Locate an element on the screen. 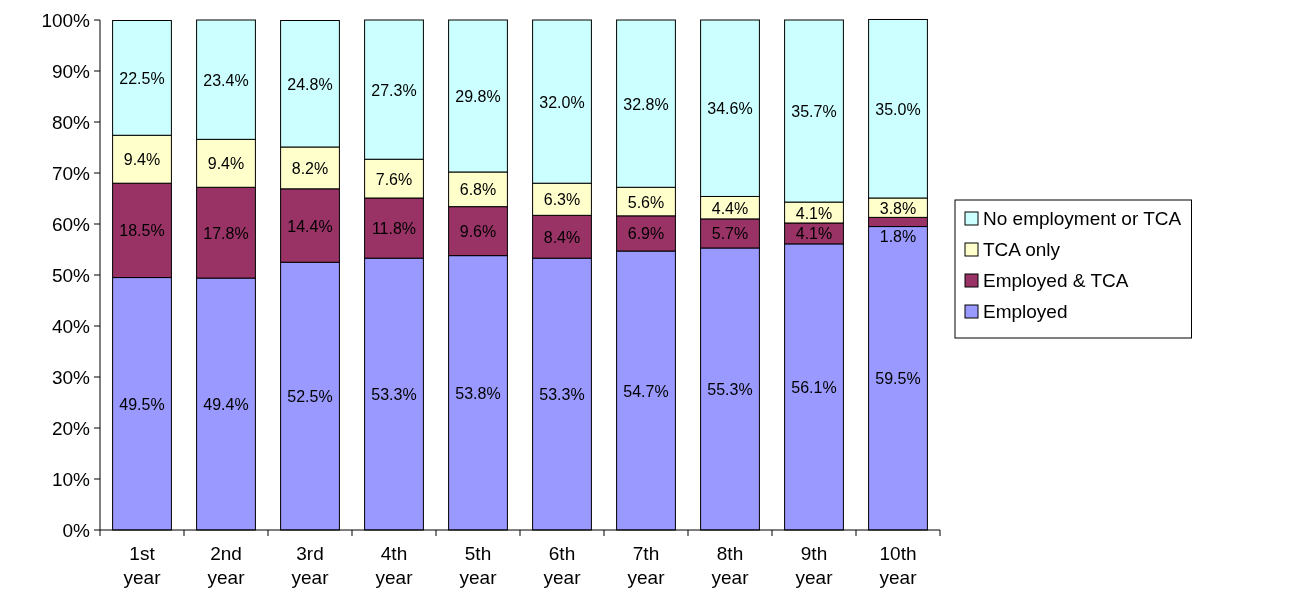 The image size is (1290, 616). data-label: 32.8% is located at coordinates (646, 104).